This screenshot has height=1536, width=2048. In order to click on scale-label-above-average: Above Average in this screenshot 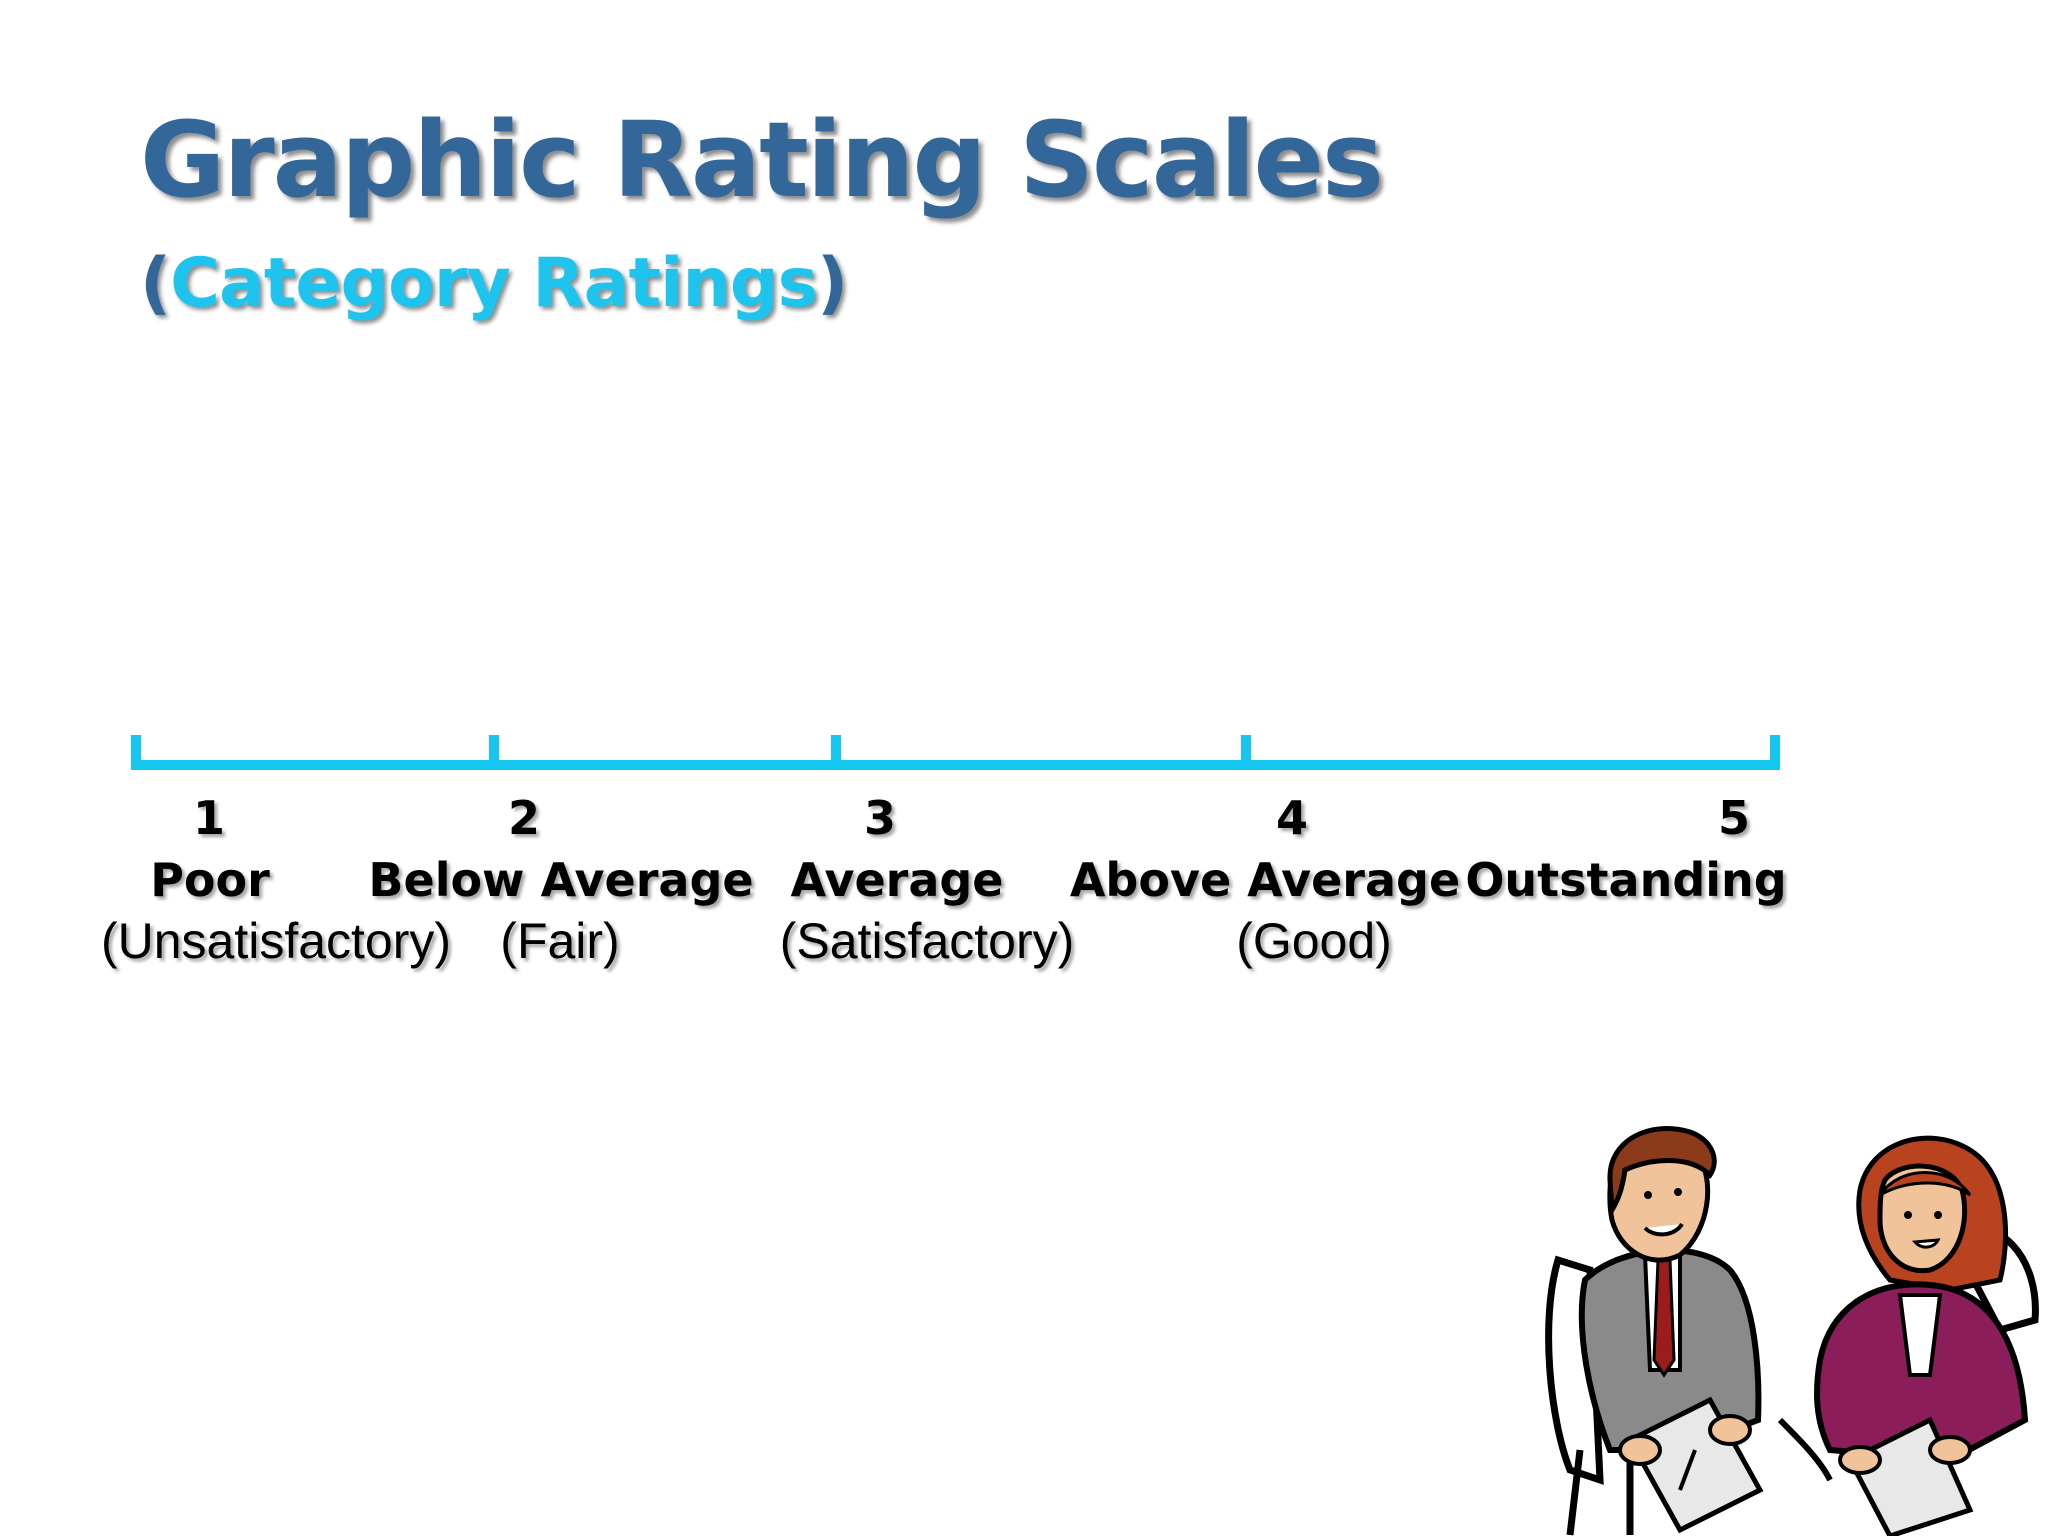, I will do `click(1265, 880)`.